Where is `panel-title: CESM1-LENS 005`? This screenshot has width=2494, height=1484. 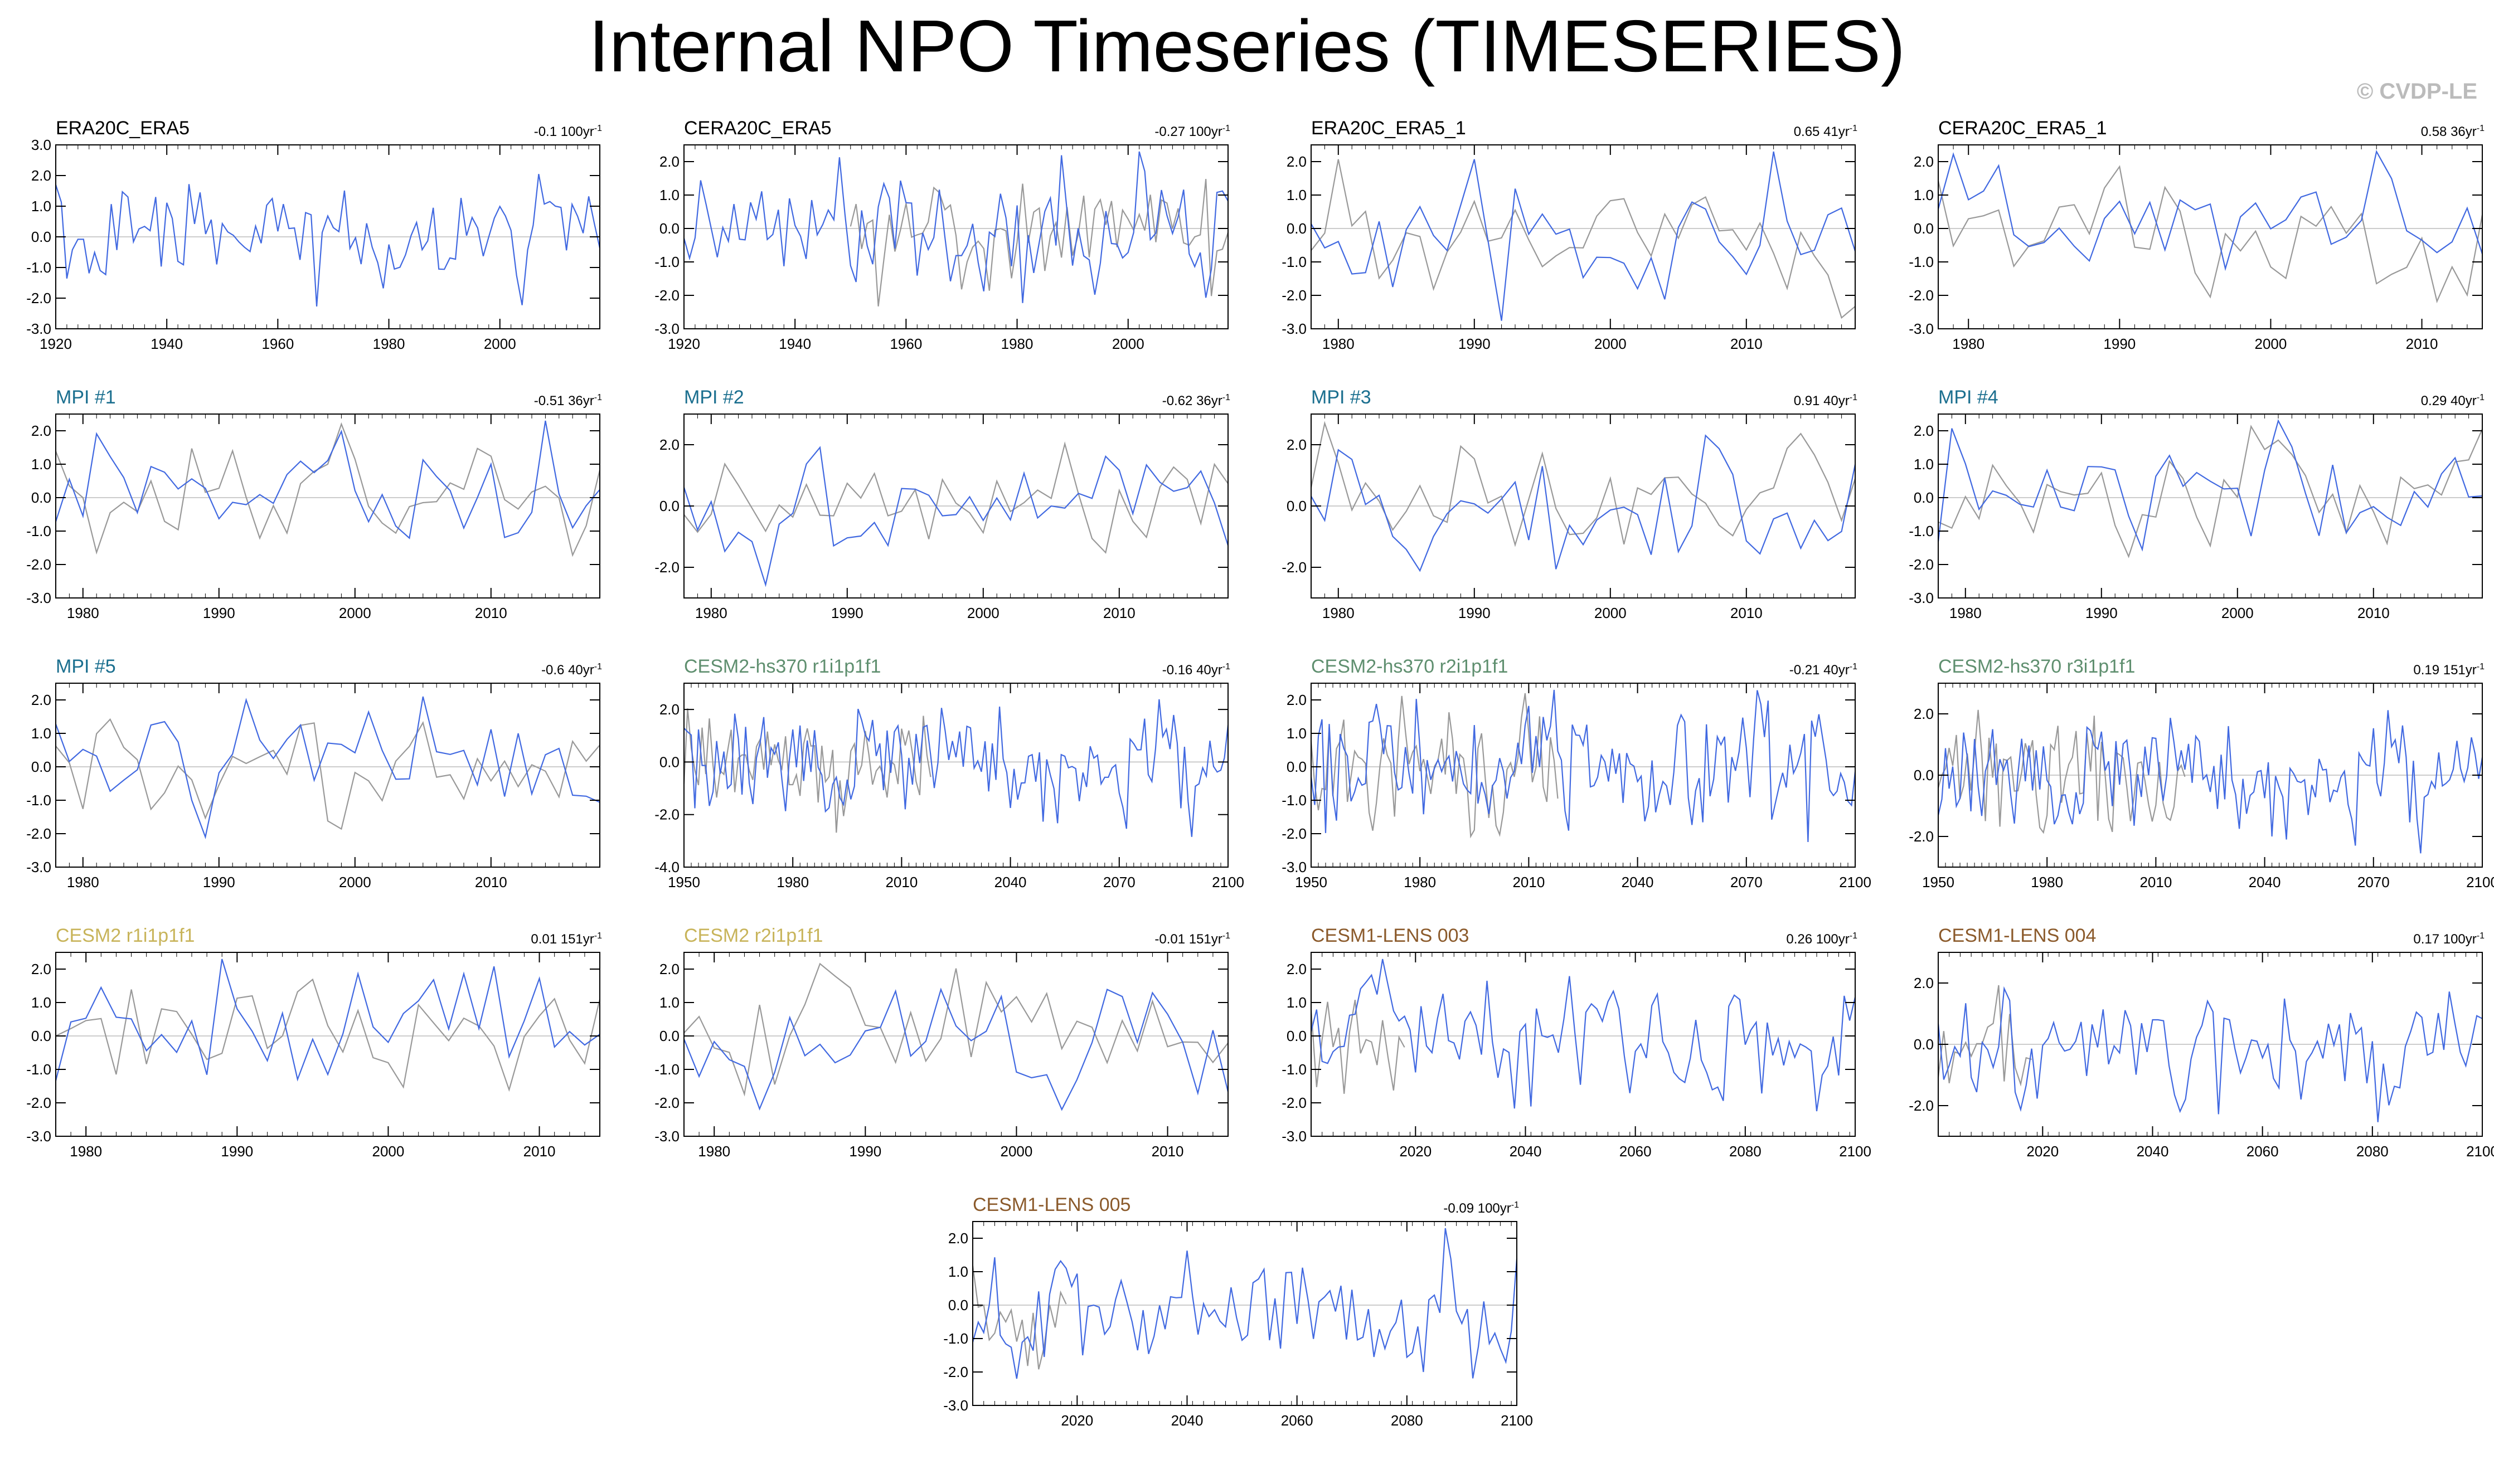
panel-title: CESM1-LENS 005 is located at coordinates (1052, 1204).